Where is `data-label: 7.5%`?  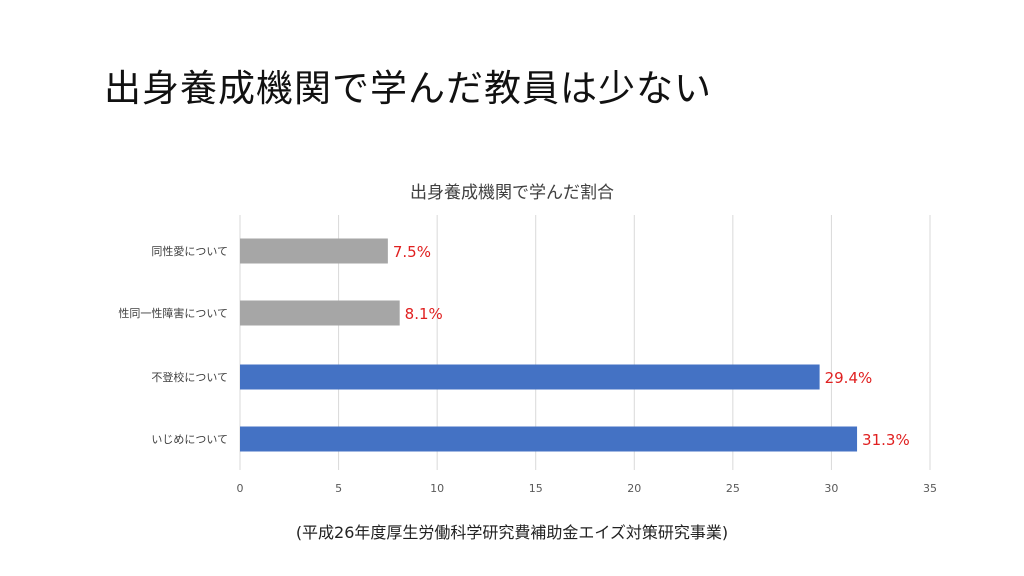
data-label: 7.5% is located at coordinates (412, 252).